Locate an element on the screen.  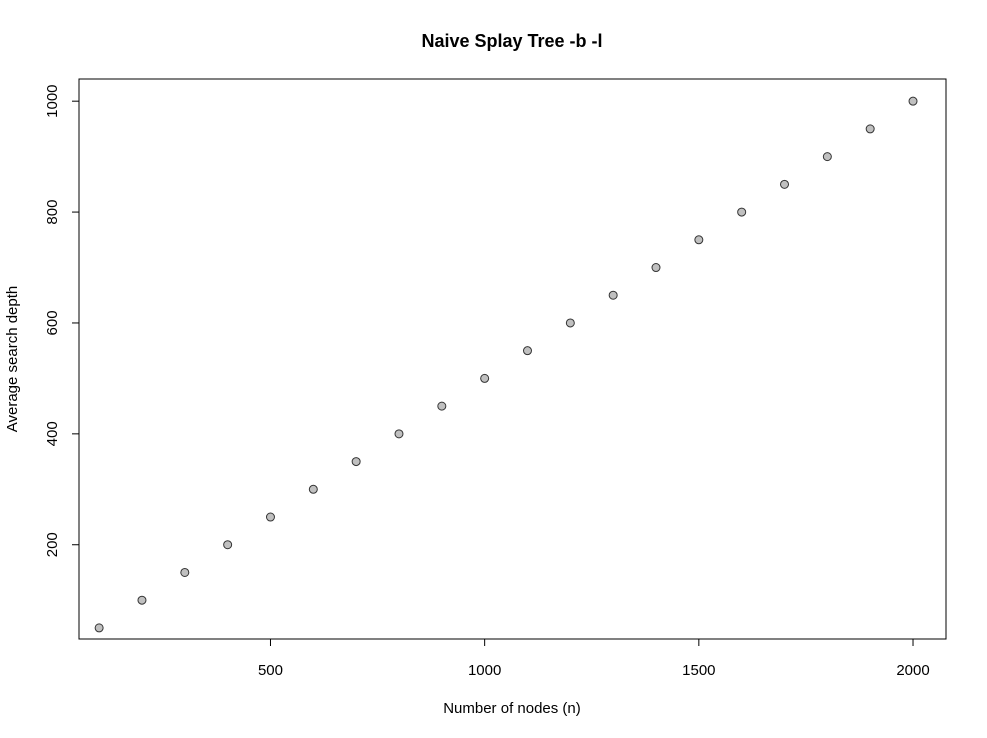
x-tick-label: 2000 is located at coordinates (912, 670).